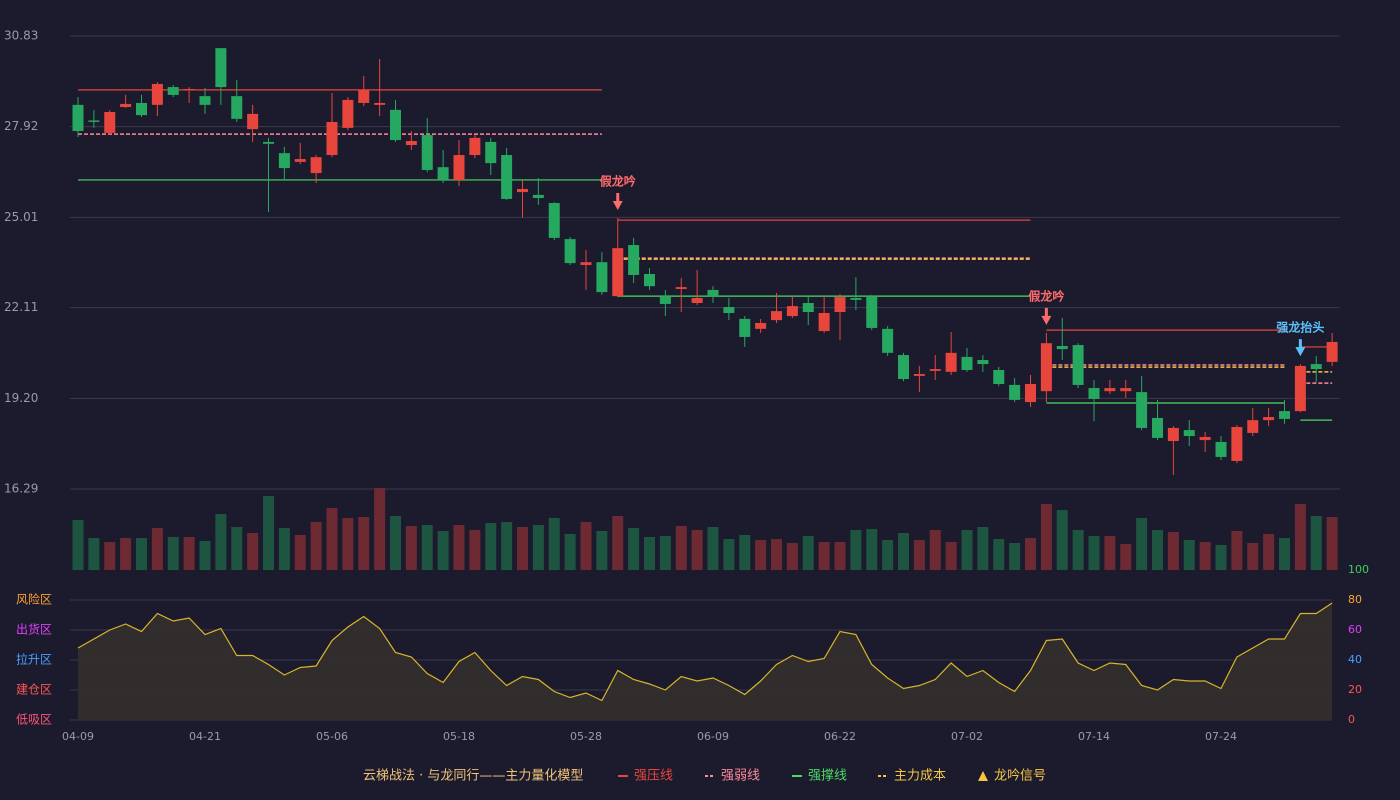 Image resolution: width=1400 pixels, height=800 pixels. Describe the element at coordinates (21, 398) in the screenshot. I see `y-tick-label: 19.20` at that location.